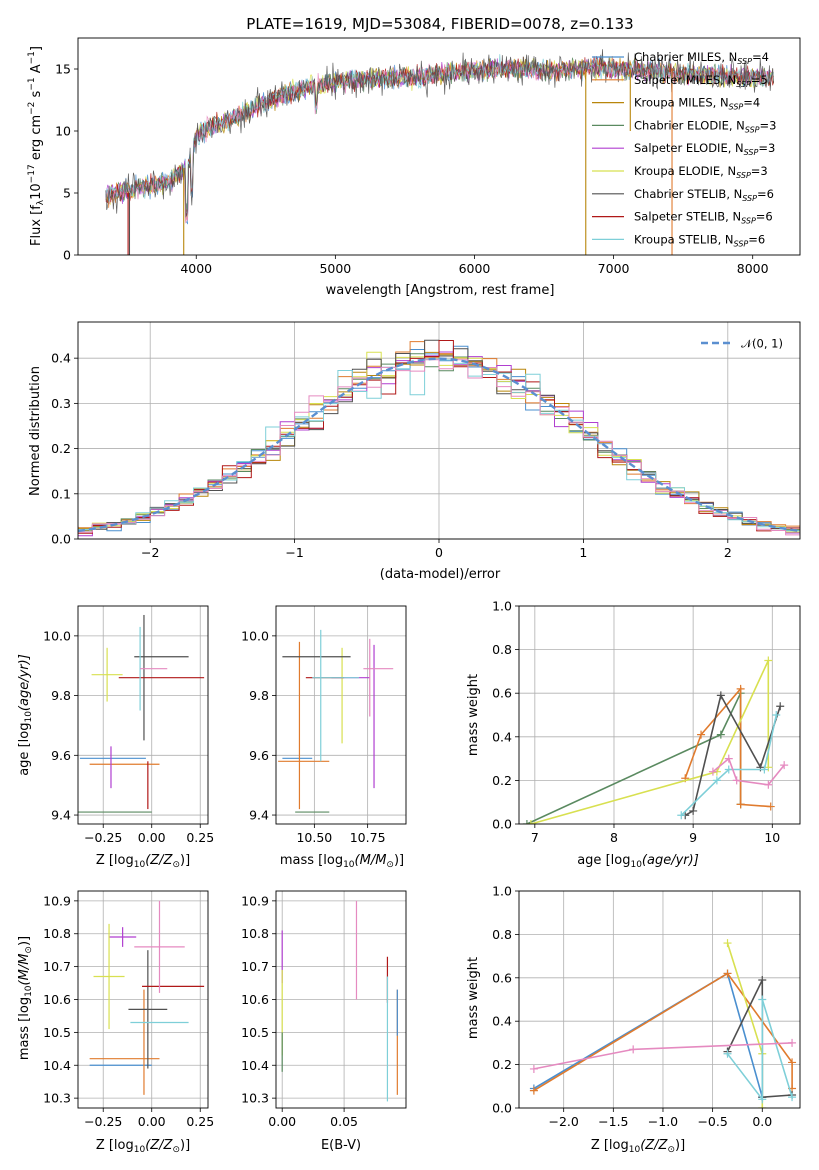 The image size is (819, 1170). I want to click on age-vs-mass-panel: 10.50 10.75 9.4 9.6 9.8 10.0, so click(324, 725).